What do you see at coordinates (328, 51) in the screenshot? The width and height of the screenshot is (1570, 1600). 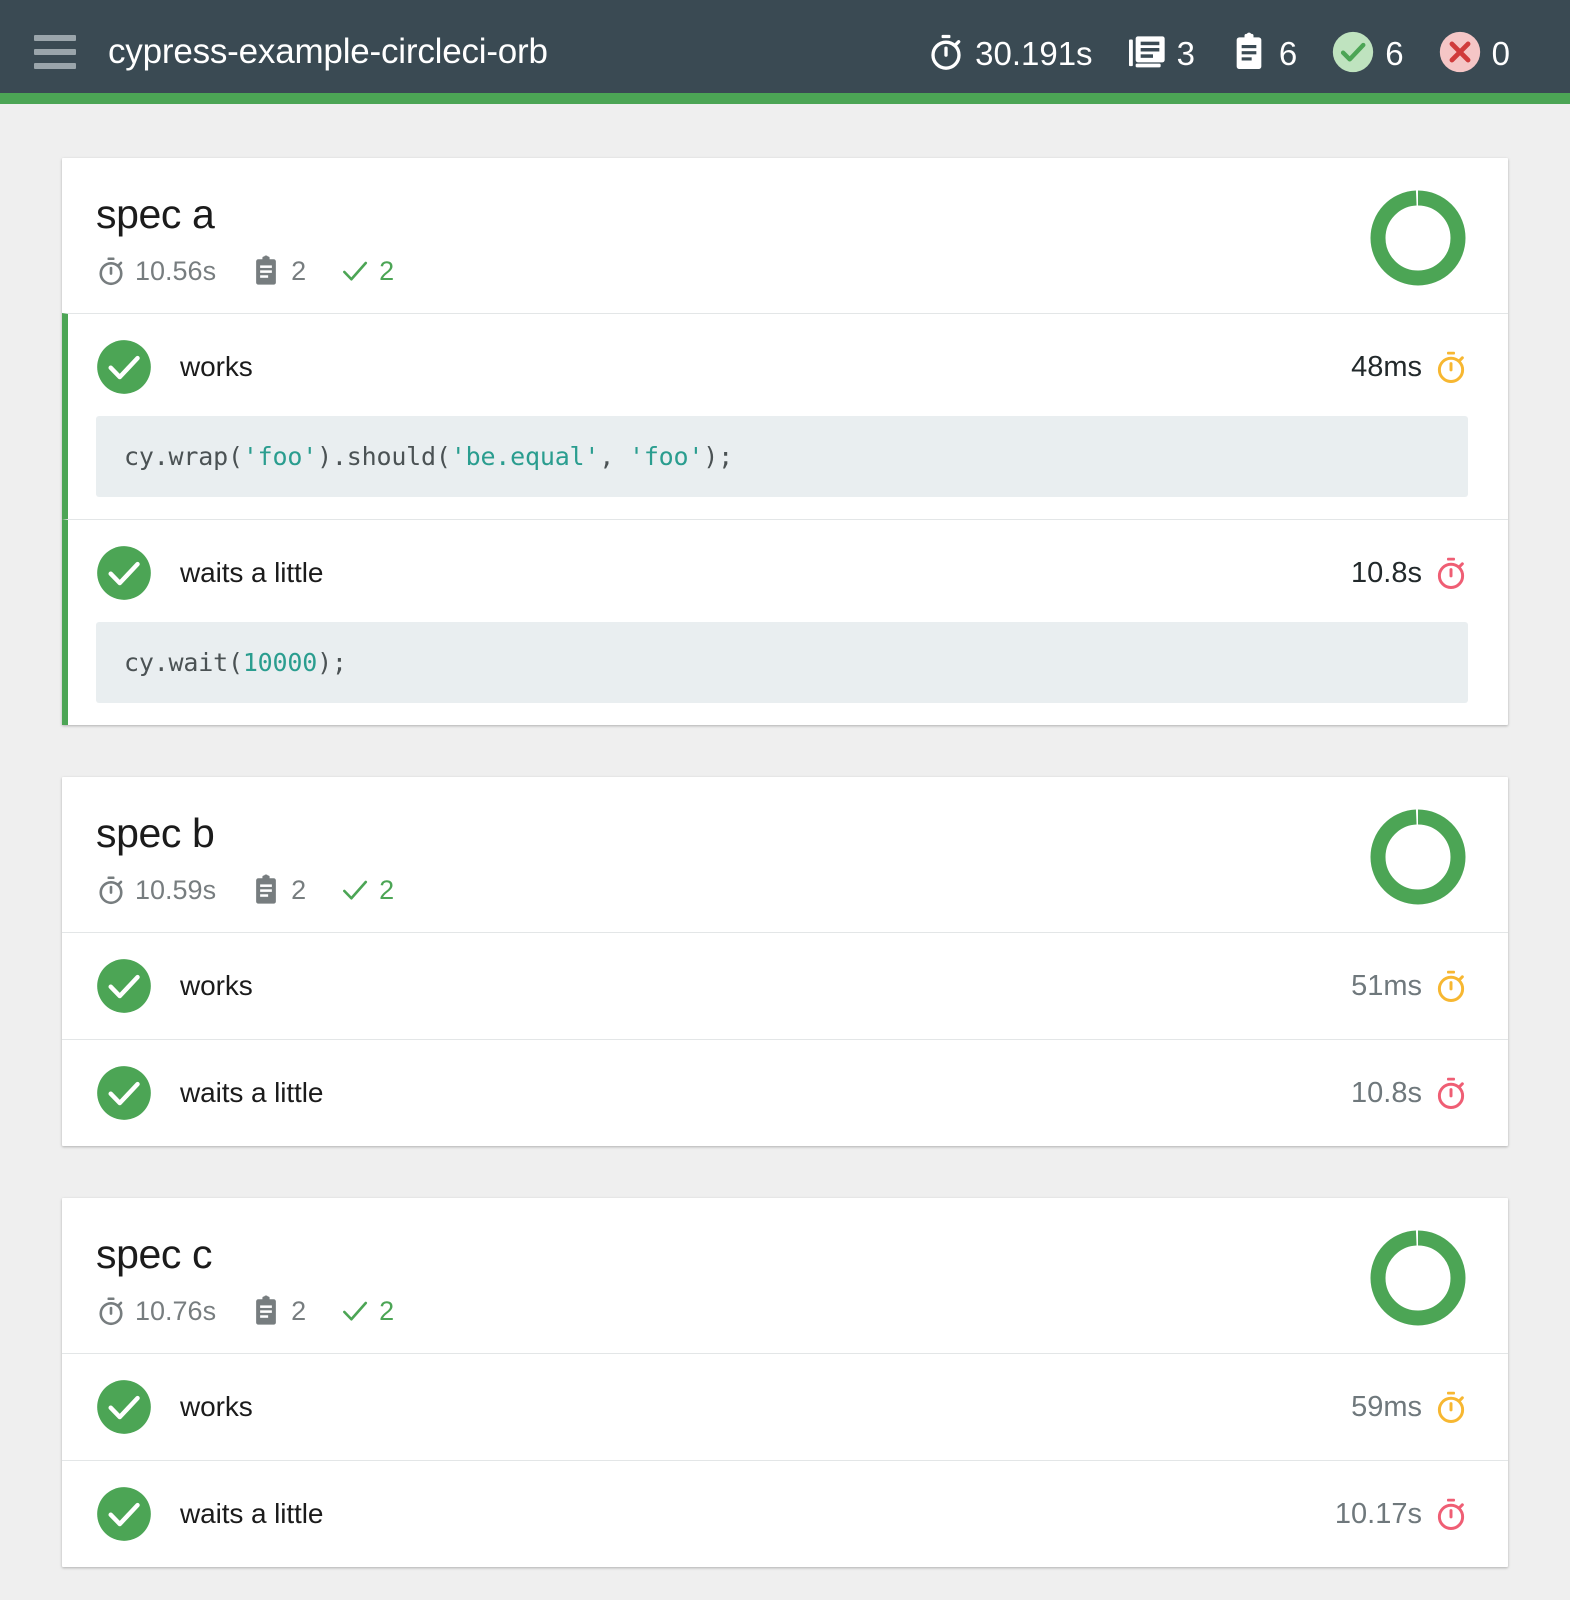 I see `report-title: cypress-example-circleci-orb` at bounding box center [328, 51].